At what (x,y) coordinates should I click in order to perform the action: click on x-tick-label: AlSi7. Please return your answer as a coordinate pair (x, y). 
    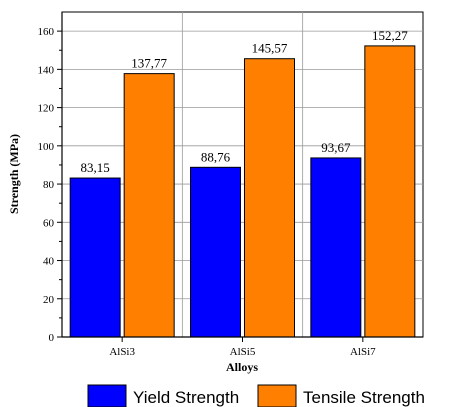
    Looking at the image, I should click on (363, 352).